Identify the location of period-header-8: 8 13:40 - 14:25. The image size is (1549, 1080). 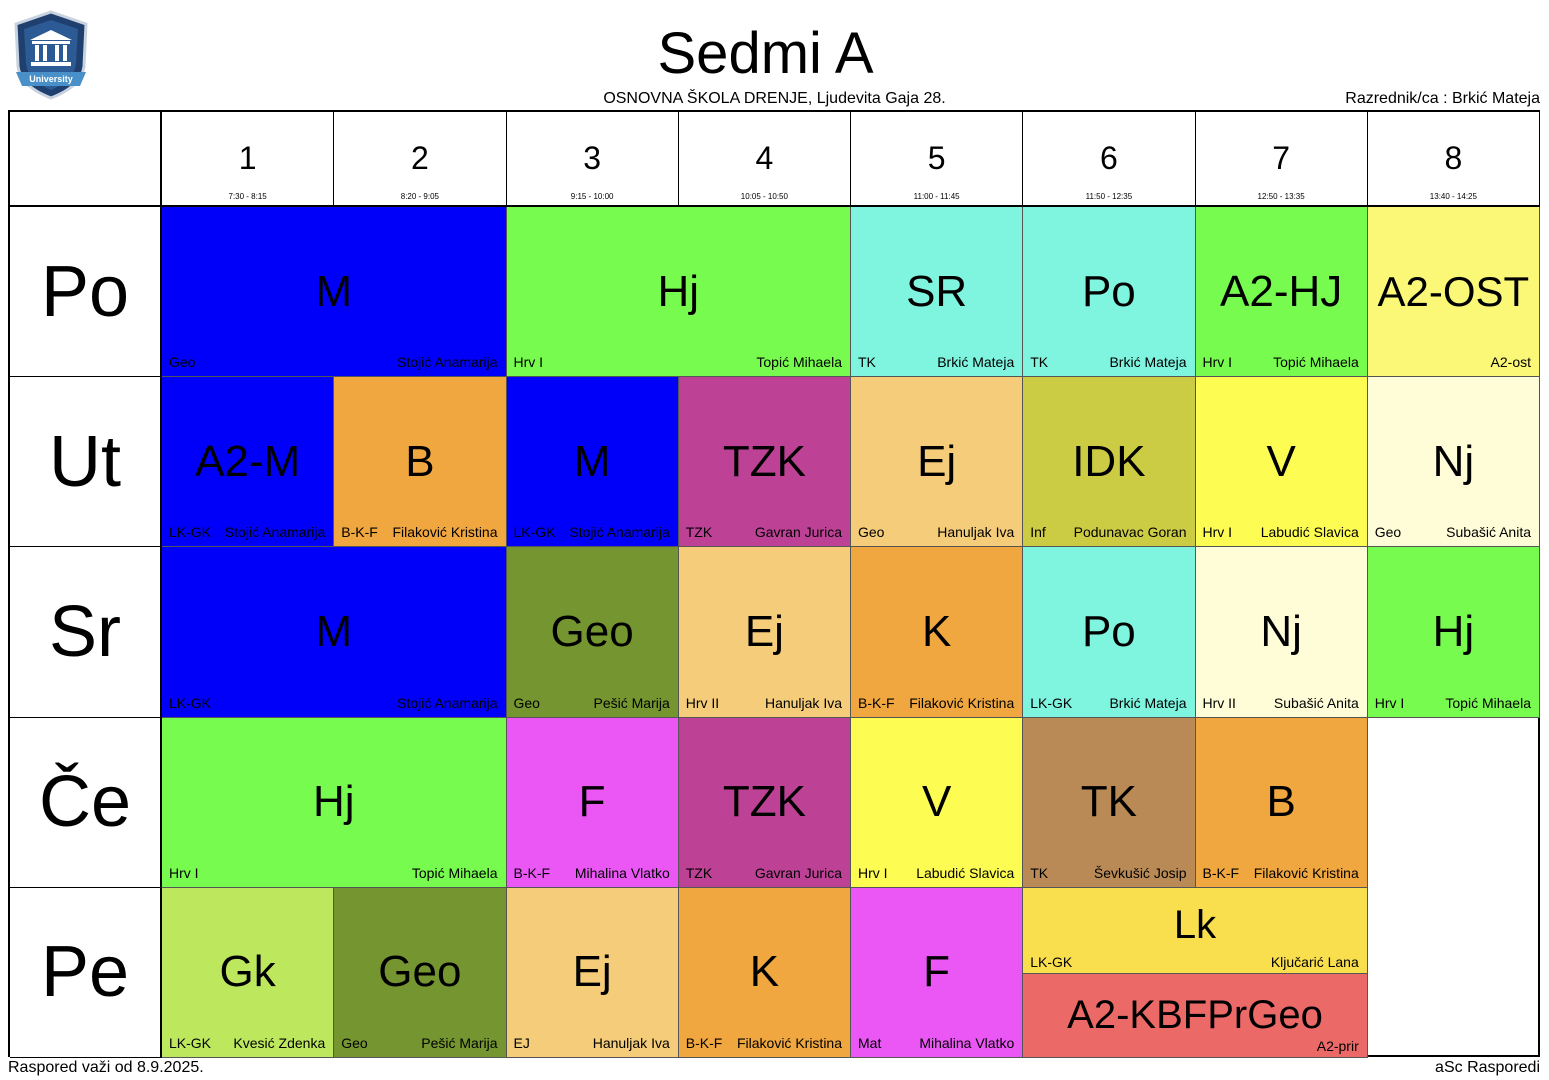
(1453, 159).